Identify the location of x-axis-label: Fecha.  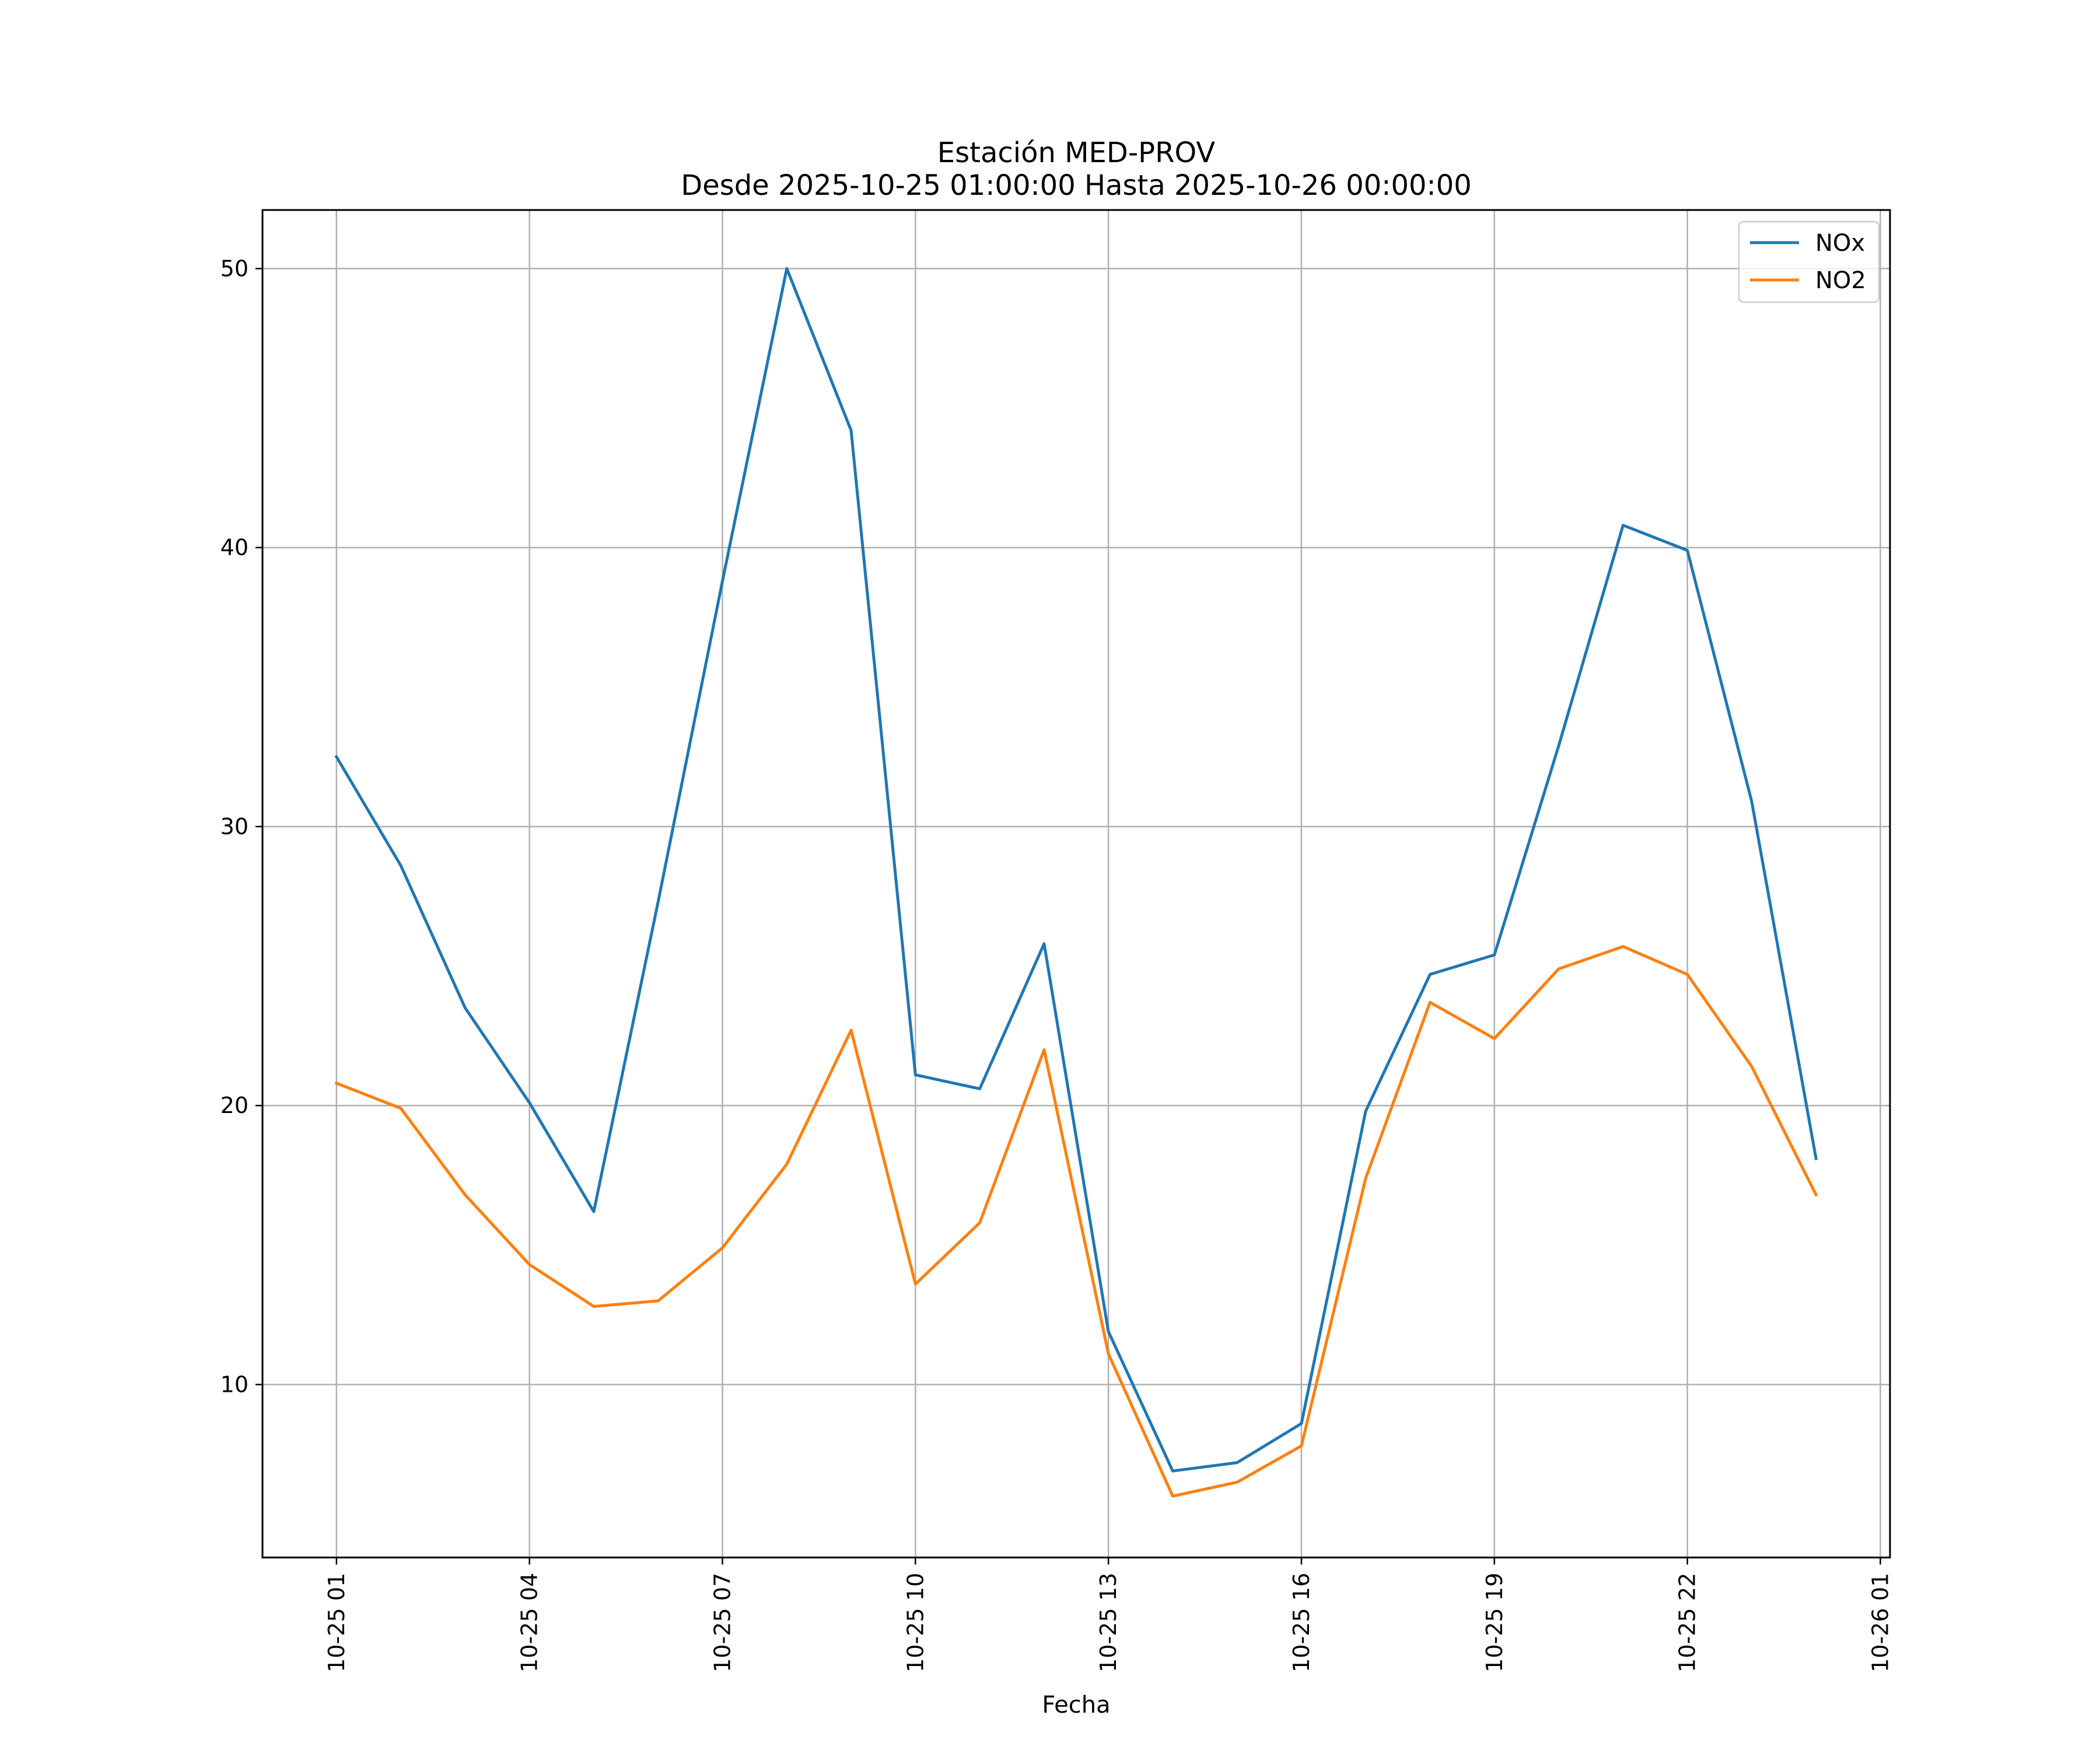
(1076, 1705).